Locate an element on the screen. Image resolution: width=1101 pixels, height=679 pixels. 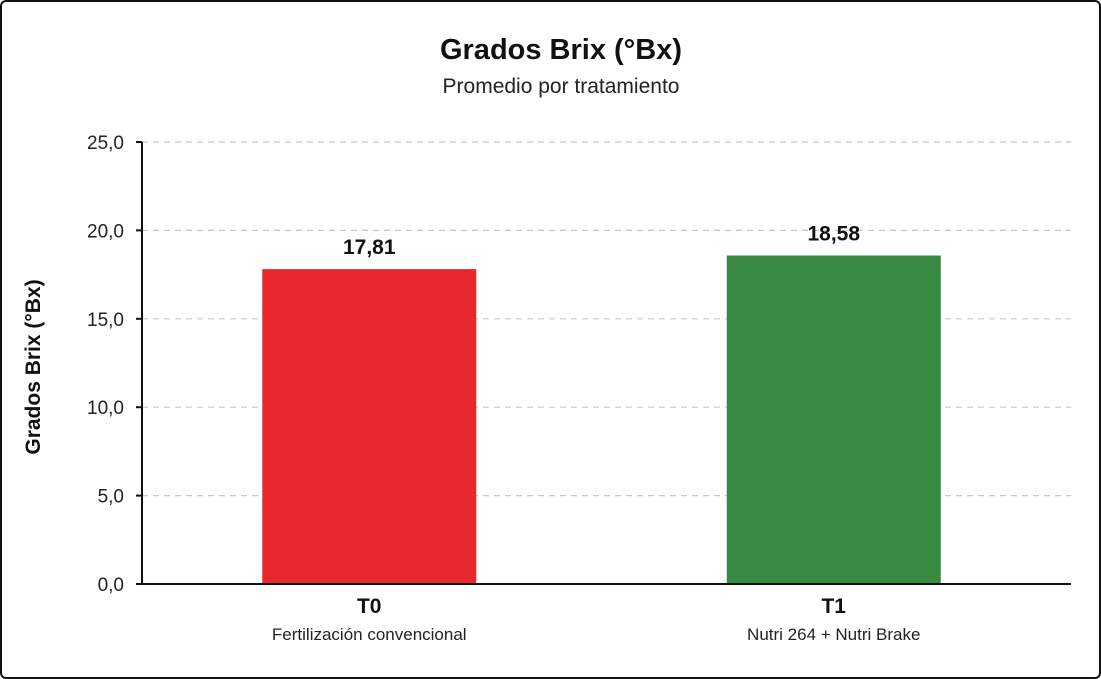
bar-value-label: 18,58 is located at coordinates (833, 234).